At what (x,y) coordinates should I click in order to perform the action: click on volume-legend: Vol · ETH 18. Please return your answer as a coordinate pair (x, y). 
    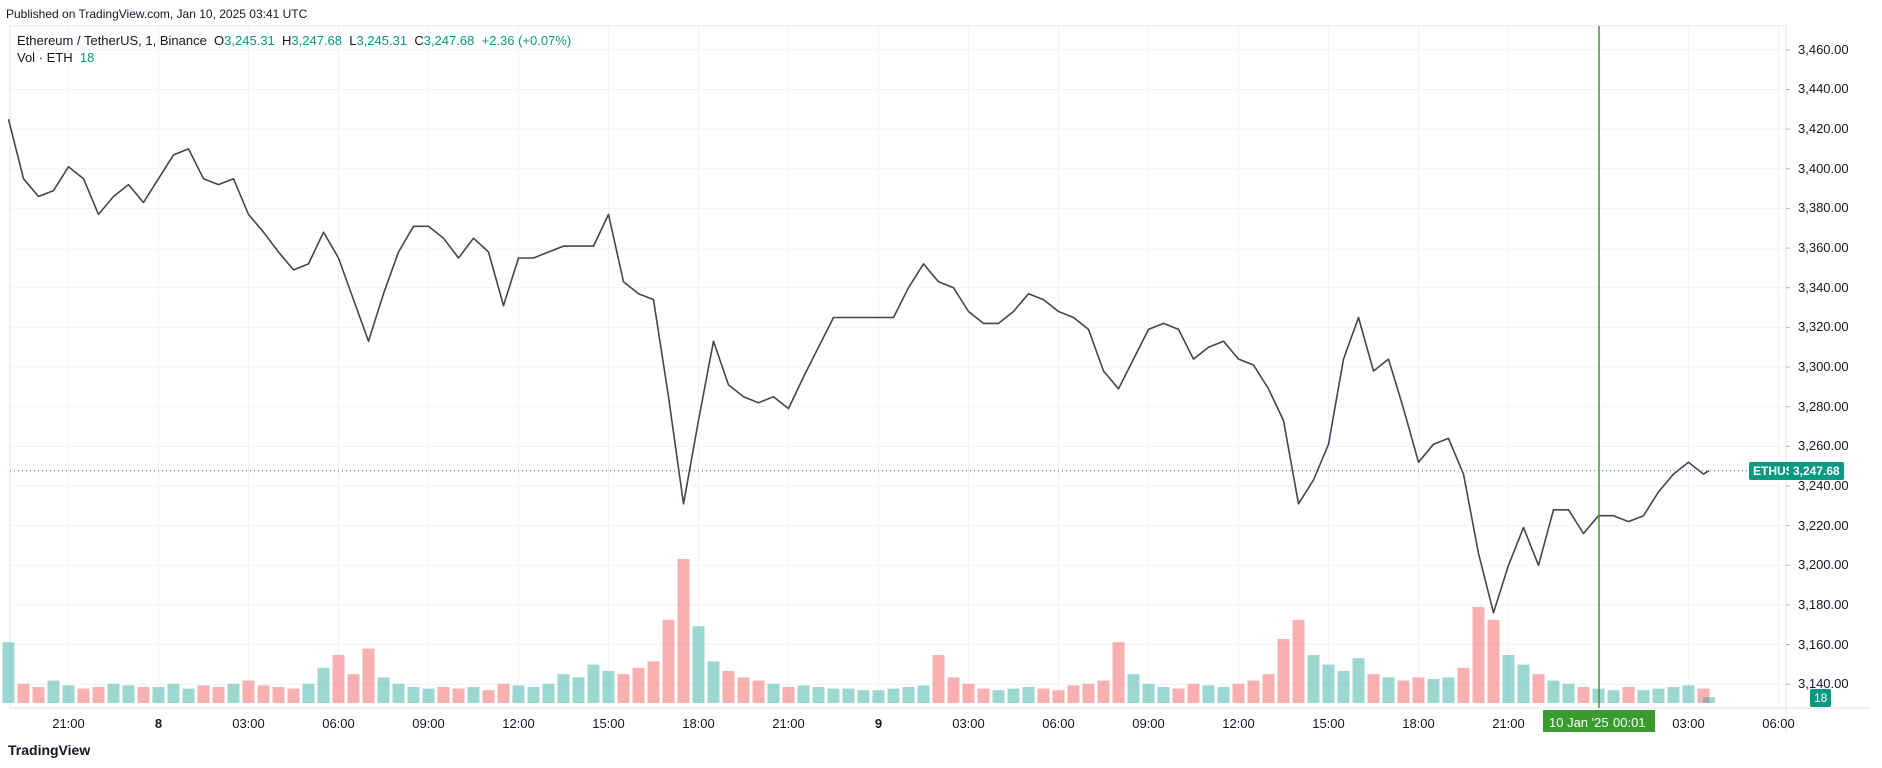
    Looking at the image, I should click on (55, 58).